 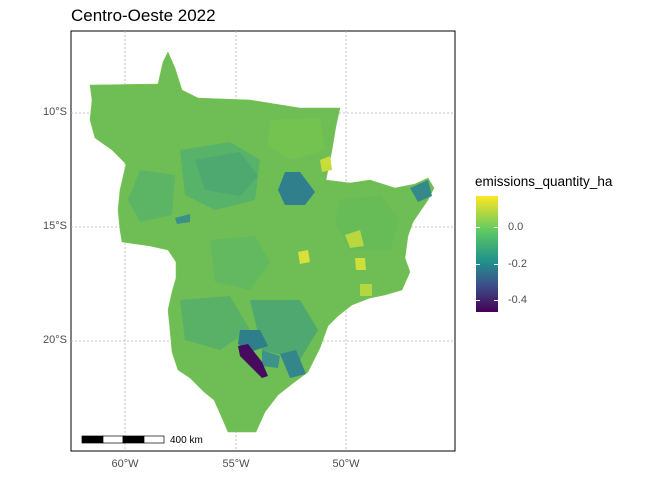 I want to click on legend-label-0: 0.0, so click(x=516, y=227).